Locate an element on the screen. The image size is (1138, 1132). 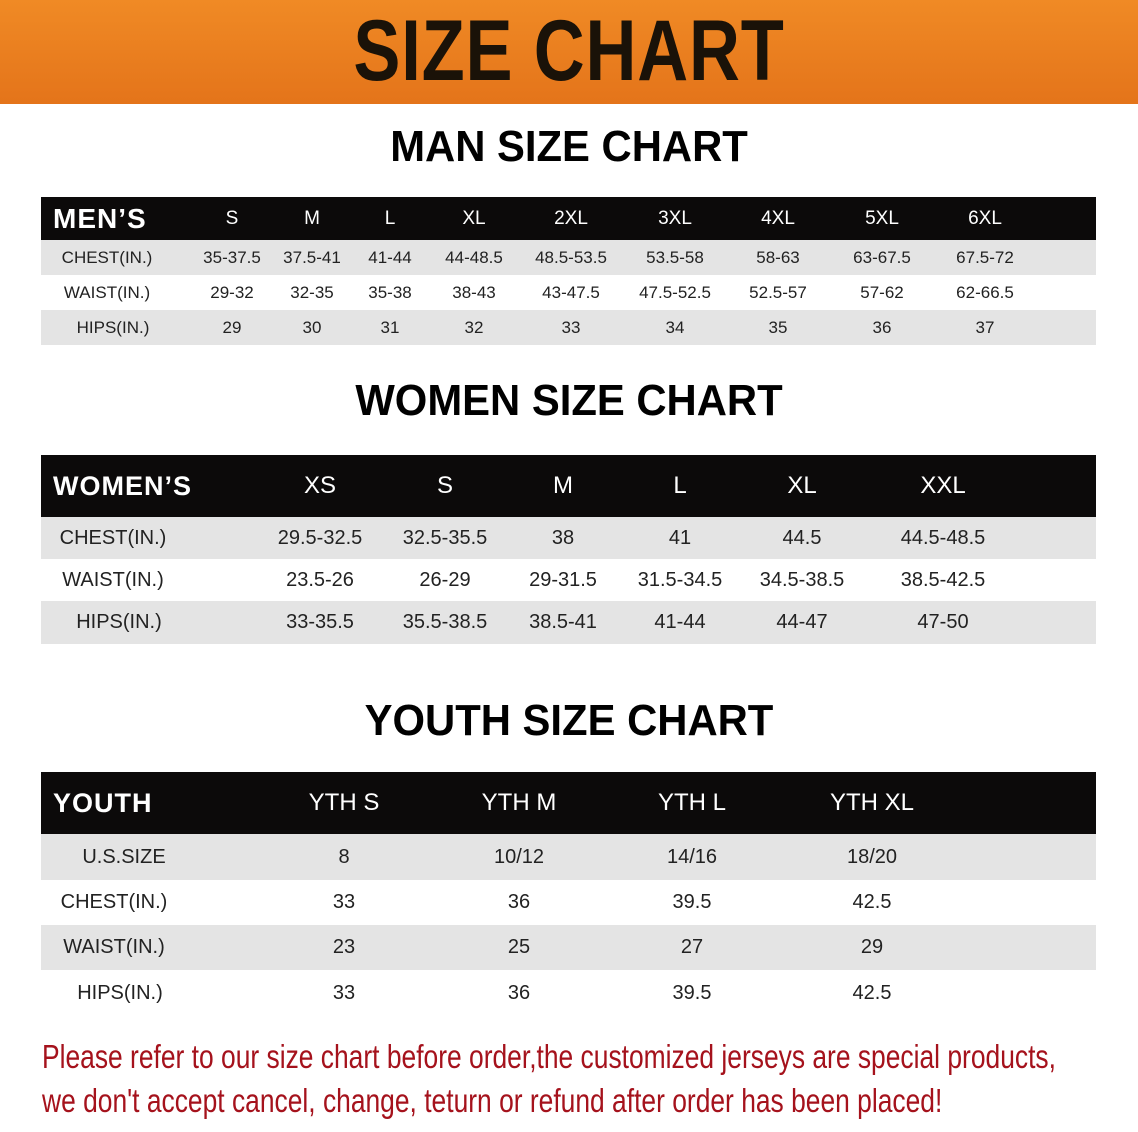
men-header-row: MEN’S S M L XL 2XL 3XL 4XL 5XL 6XL is located at coordinates (568, 218).